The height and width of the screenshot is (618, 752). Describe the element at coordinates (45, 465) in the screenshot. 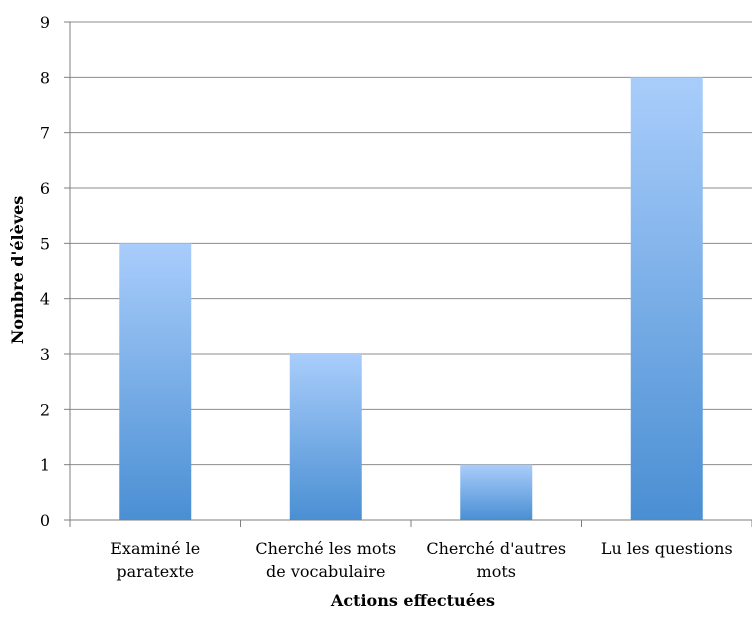

I see `y-tick-label: 1` at that location.